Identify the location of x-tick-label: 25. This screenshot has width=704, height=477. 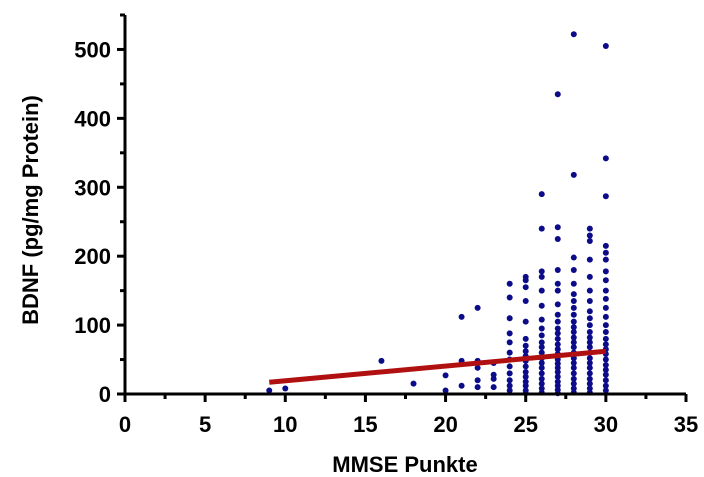
(525, 424).